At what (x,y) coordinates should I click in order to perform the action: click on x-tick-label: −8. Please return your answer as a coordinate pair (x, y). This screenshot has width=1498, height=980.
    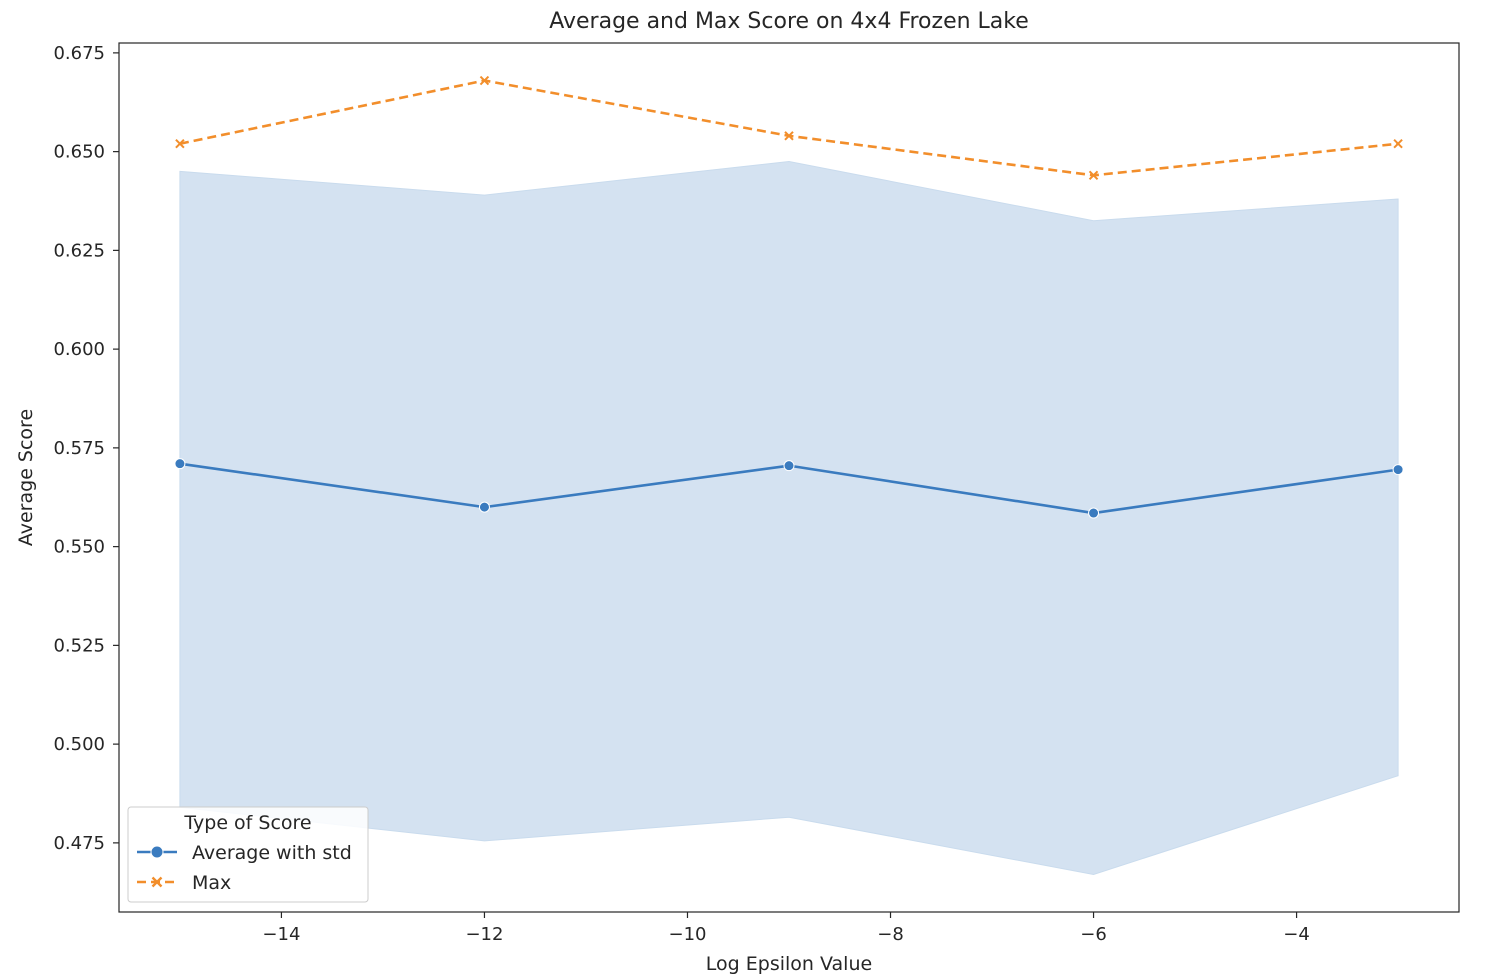
    Looking at the image, I should click on (890, 934).